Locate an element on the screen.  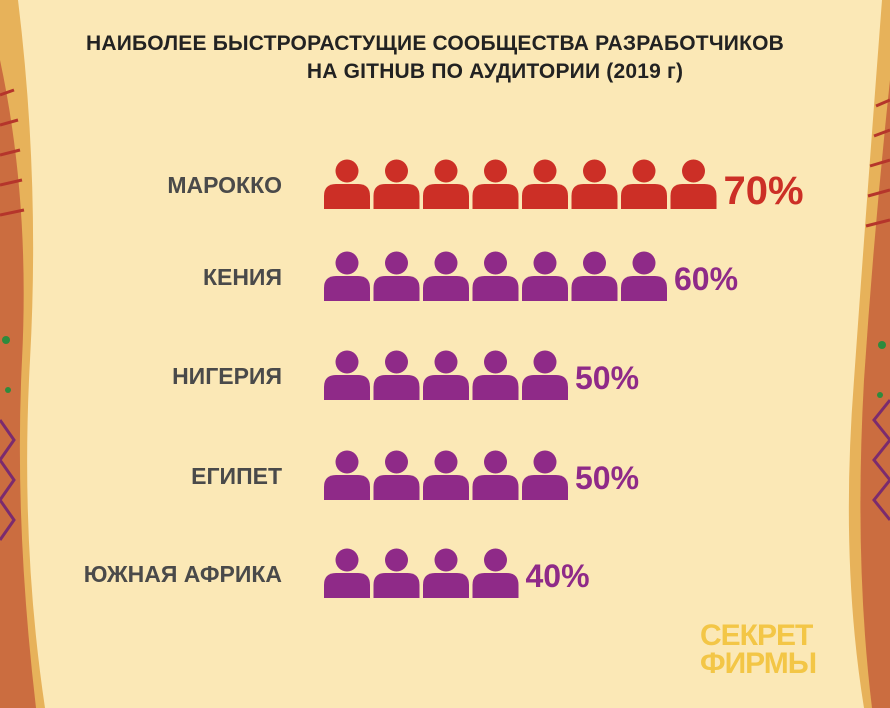
chart-row: ЕГИПЕТ 50% is located at coordinates (415, 475).